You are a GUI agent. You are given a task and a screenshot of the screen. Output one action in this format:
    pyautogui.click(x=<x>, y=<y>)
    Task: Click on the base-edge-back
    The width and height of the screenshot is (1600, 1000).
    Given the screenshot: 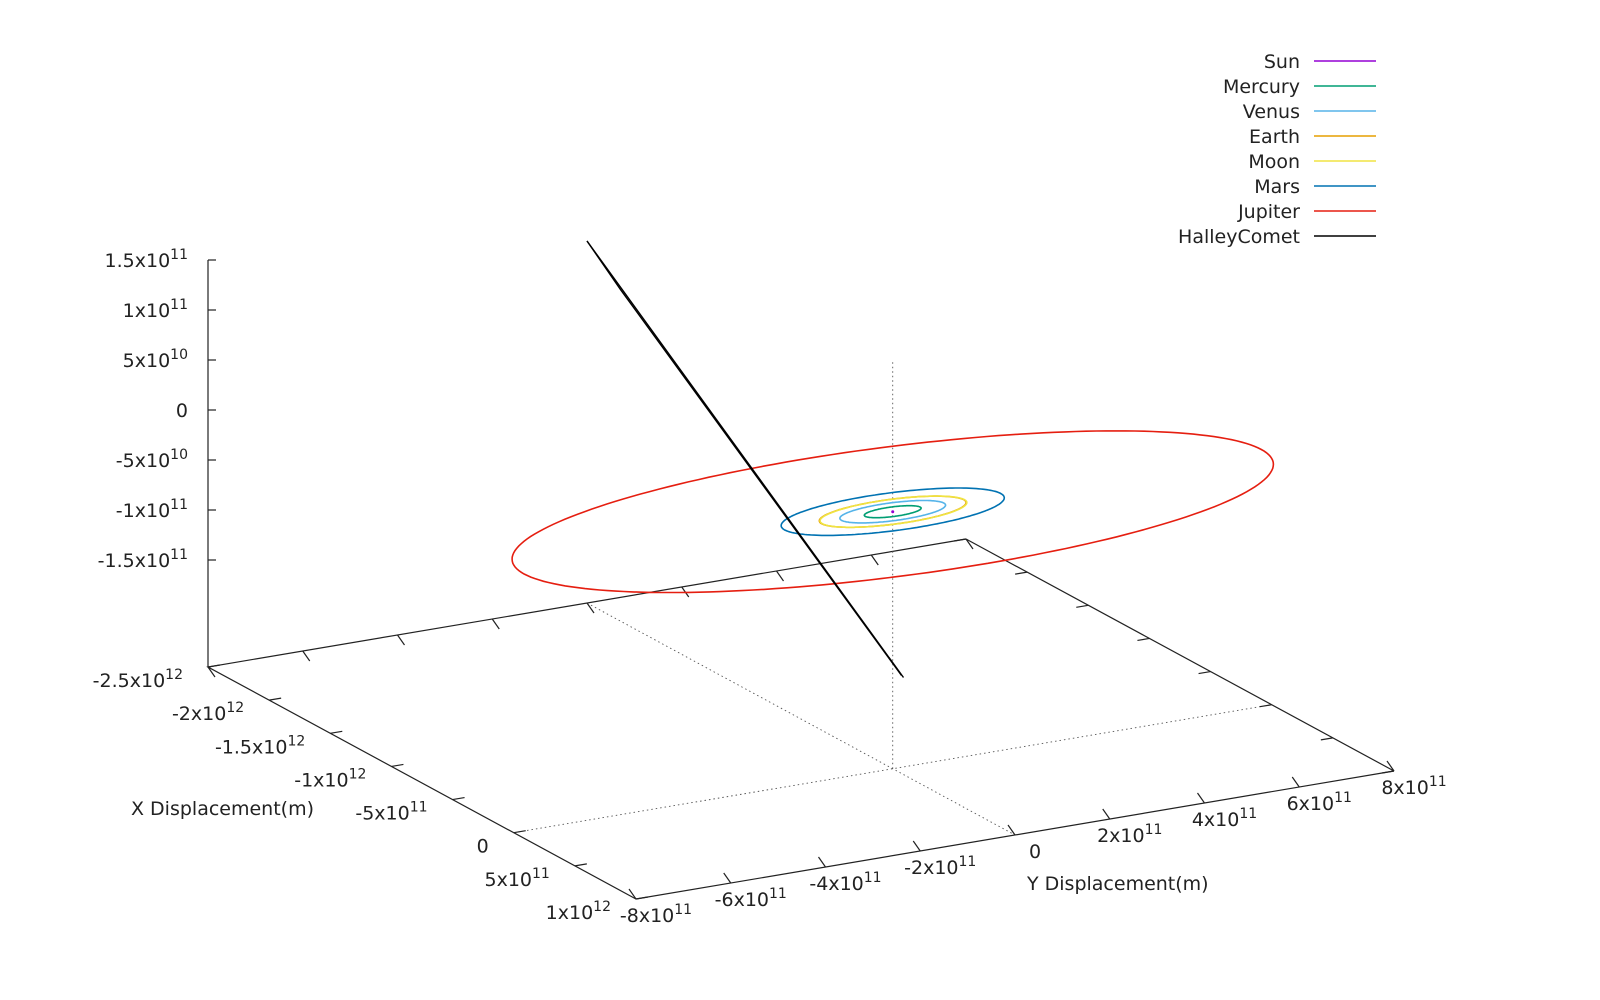 What is the action you would take?
    pyautogui.click(x=1180, y=655)
    